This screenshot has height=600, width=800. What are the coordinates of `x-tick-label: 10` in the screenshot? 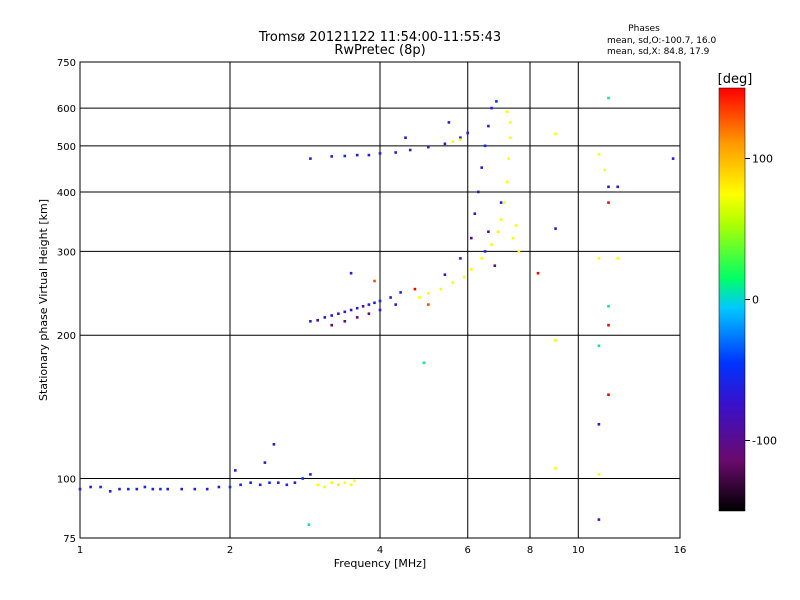 It's located at (578, 550).